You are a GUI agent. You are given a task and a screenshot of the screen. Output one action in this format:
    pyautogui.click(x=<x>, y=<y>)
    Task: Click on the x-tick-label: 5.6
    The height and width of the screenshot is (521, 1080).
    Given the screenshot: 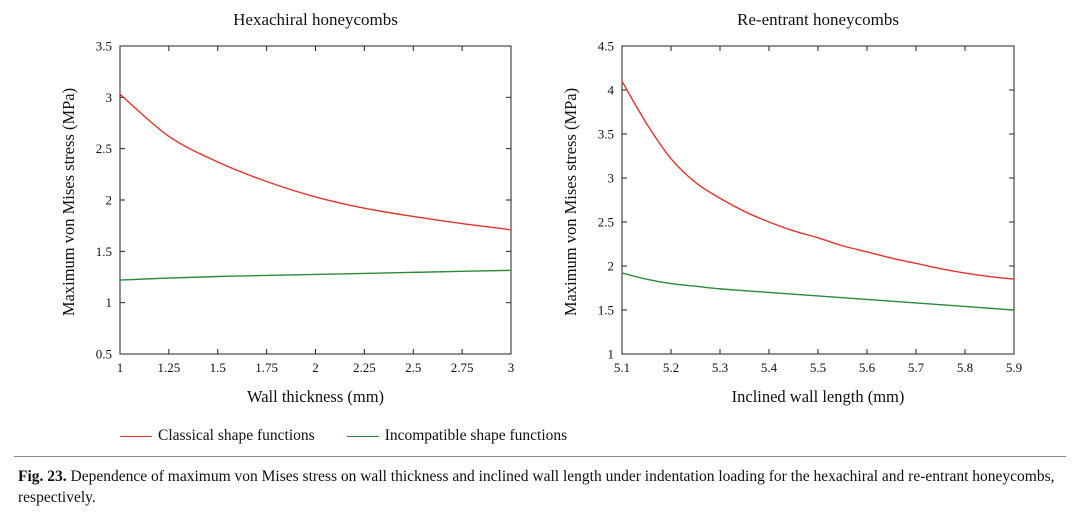 What is the action you would take?
    pyautogui.click(x=867, y=367)
    